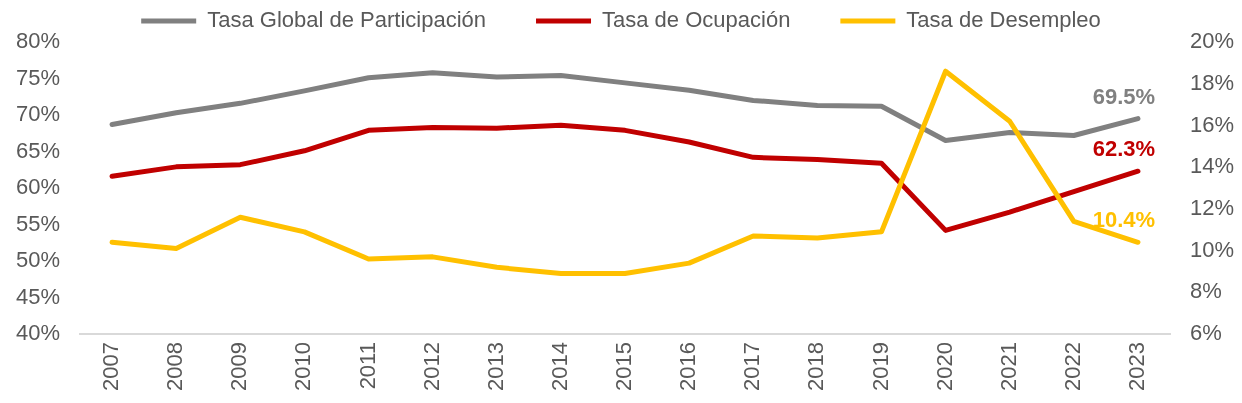 The width and height of the screenshot is (1242, 403). I want to click on x-tick-label: 2013, so click(495, 367).